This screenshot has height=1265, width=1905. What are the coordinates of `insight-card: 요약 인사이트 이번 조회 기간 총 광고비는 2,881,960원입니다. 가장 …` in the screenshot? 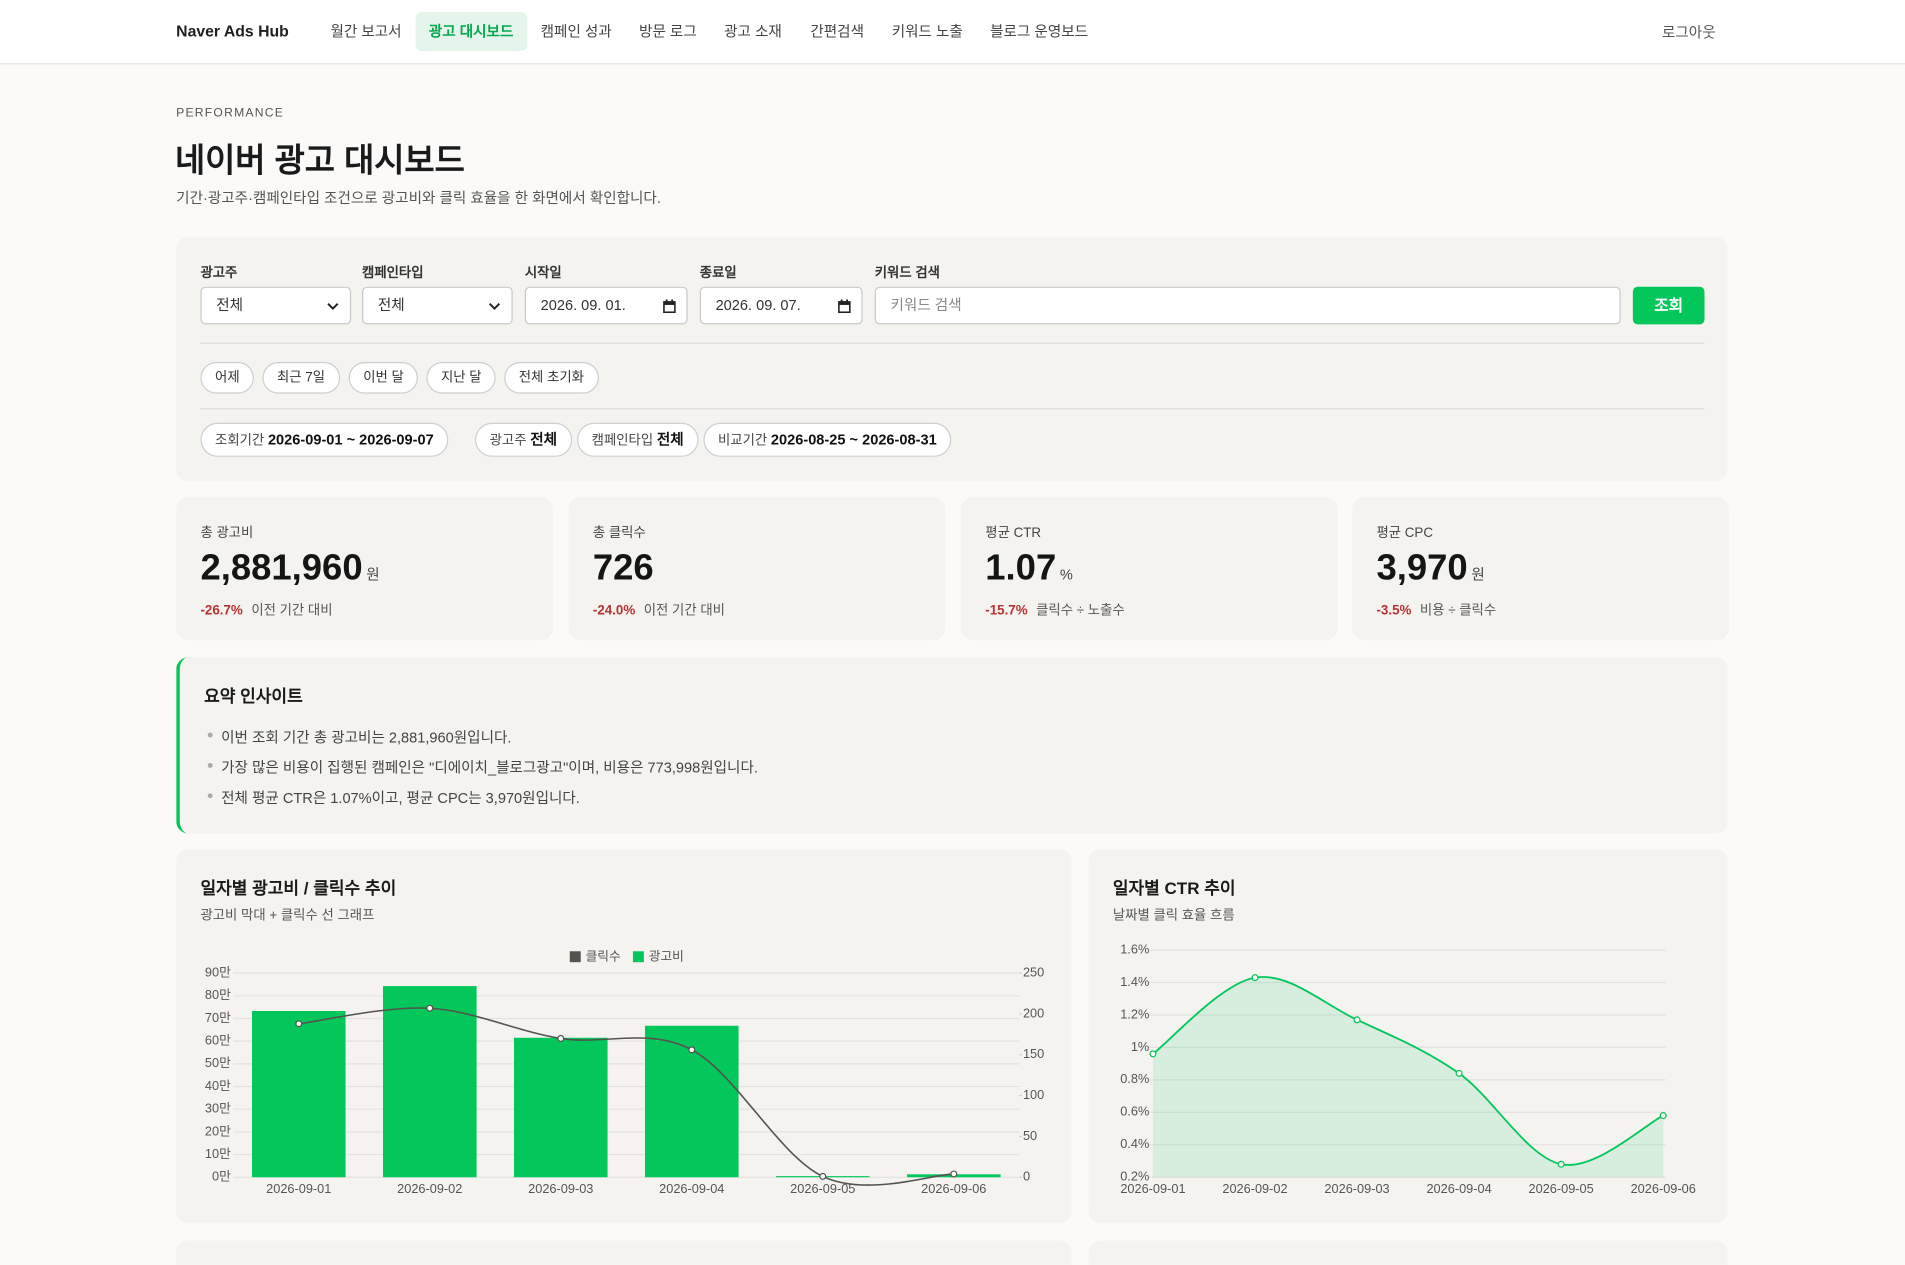 It's located at (952, 745).